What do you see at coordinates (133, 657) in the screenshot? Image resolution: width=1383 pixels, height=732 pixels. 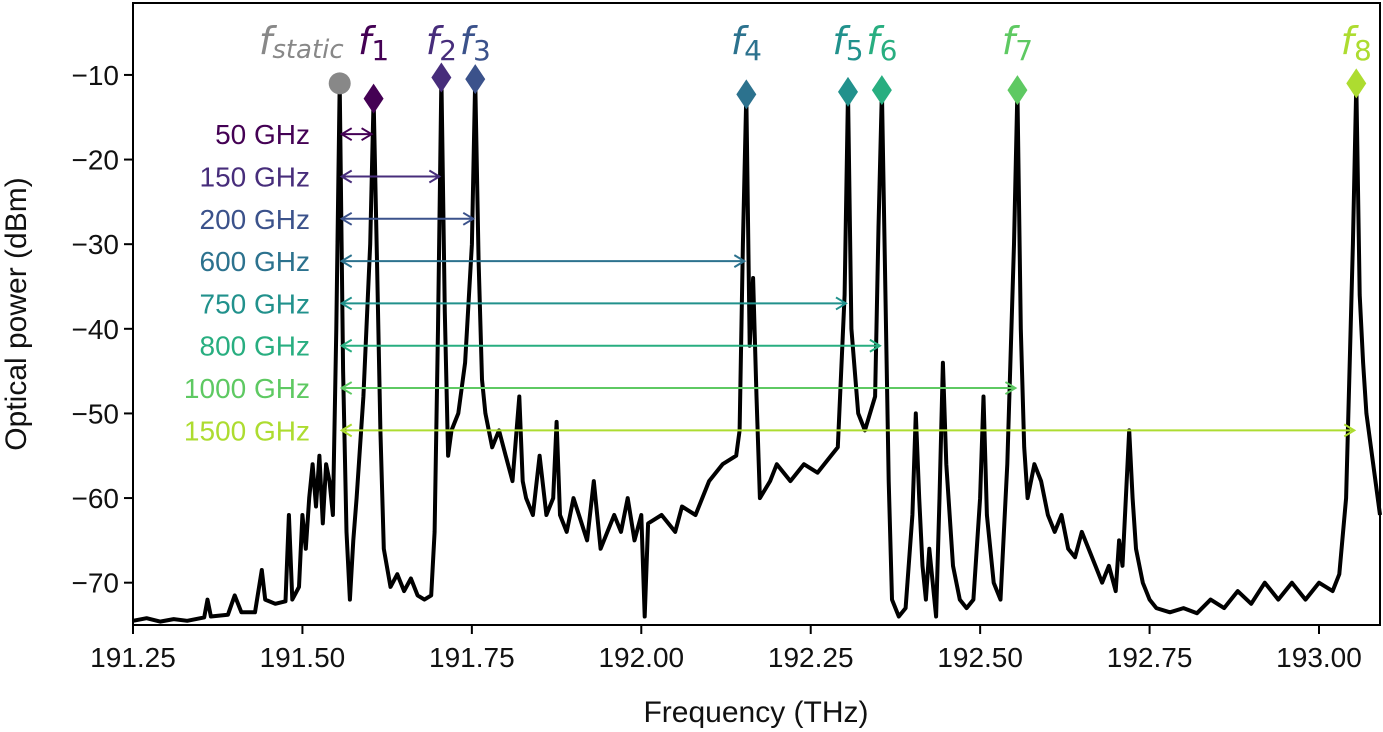 I see `x-tick-label: 191.25` at bounding box center [133, 657].